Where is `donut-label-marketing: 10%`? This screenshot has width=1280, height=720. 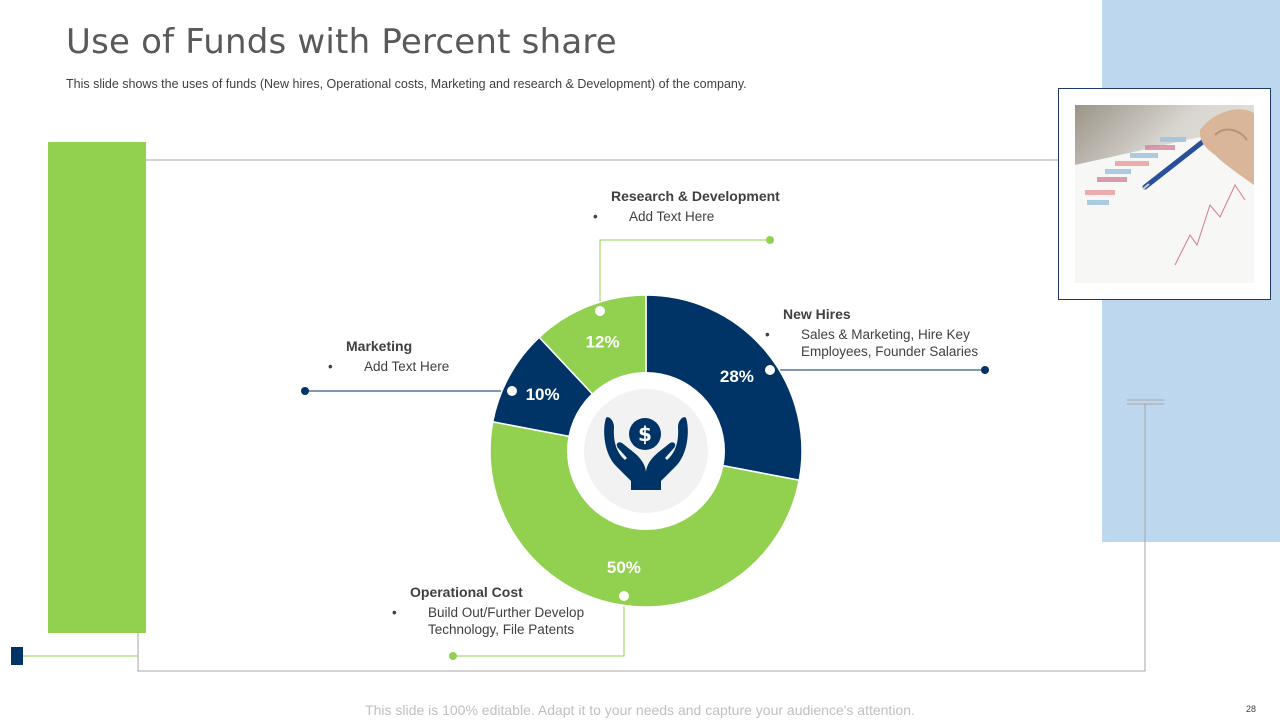
donut-label-marketing: 10% is located at coordinates (543, 394).